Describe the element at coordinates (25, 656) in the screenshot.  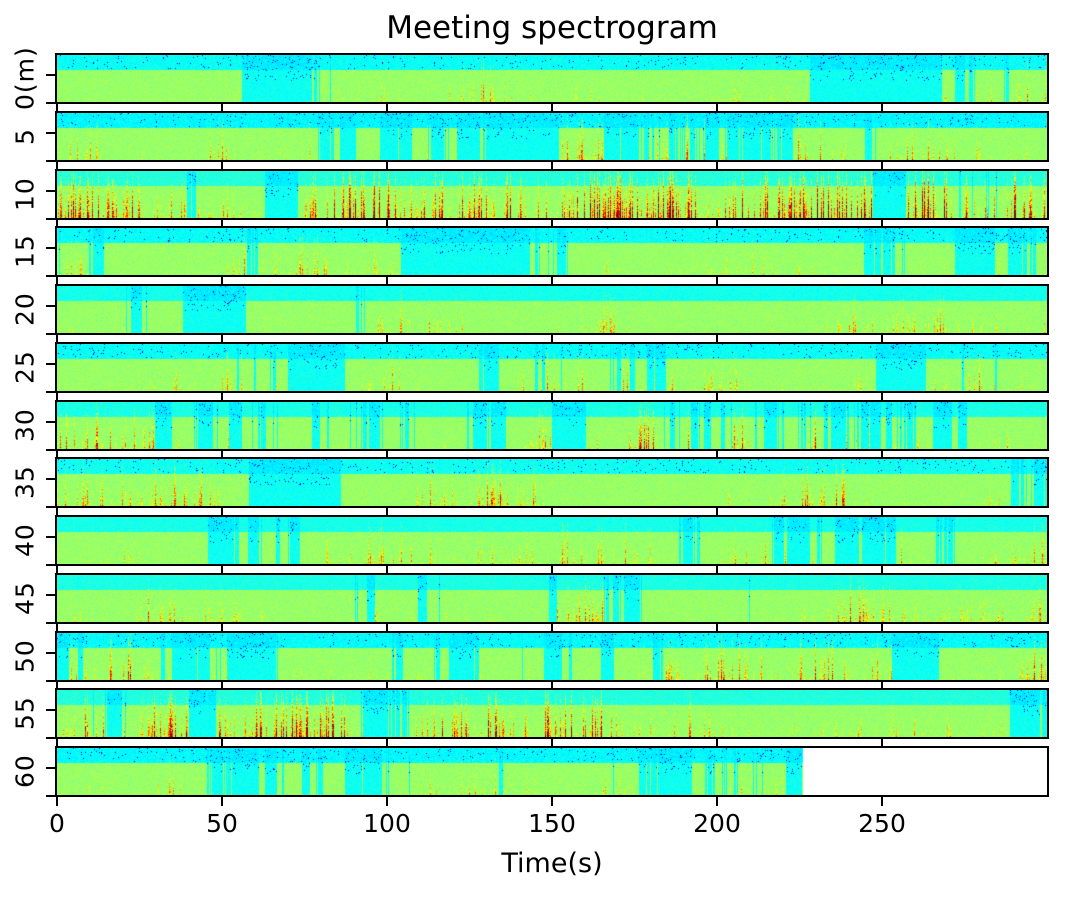
I see `y-axis-label: 50` at that location.